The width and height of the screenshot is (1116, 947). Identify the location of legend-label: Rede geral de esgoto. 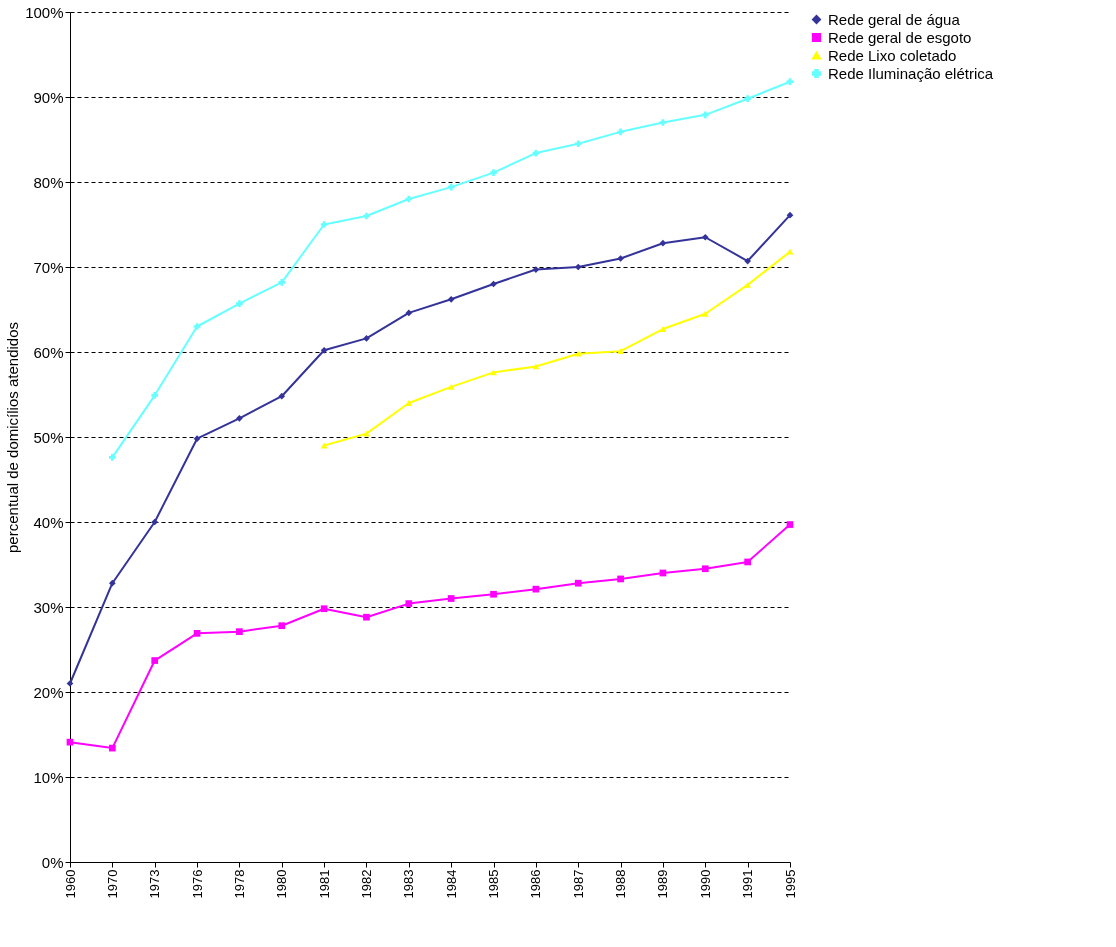
(900, 37).